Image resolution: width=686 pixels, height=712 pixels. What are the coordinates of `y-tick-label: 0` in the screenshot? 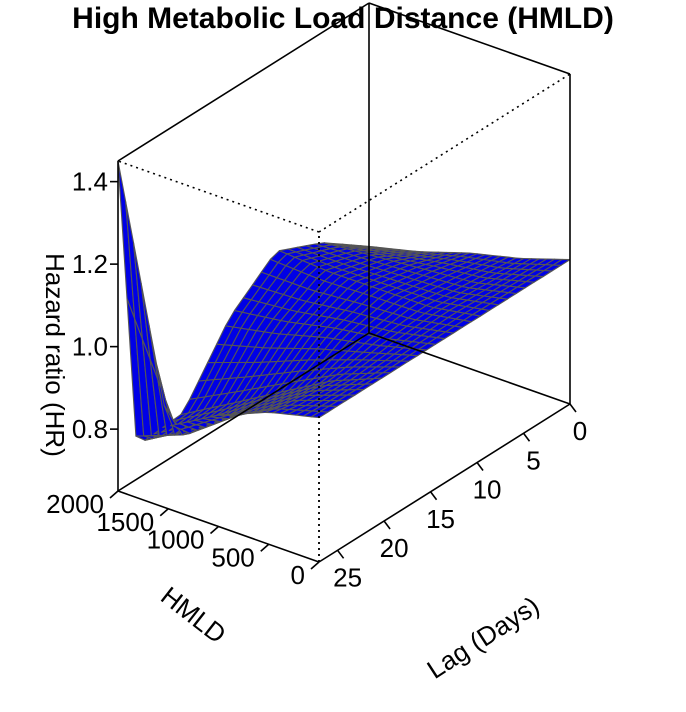 It's located at (580, 431).